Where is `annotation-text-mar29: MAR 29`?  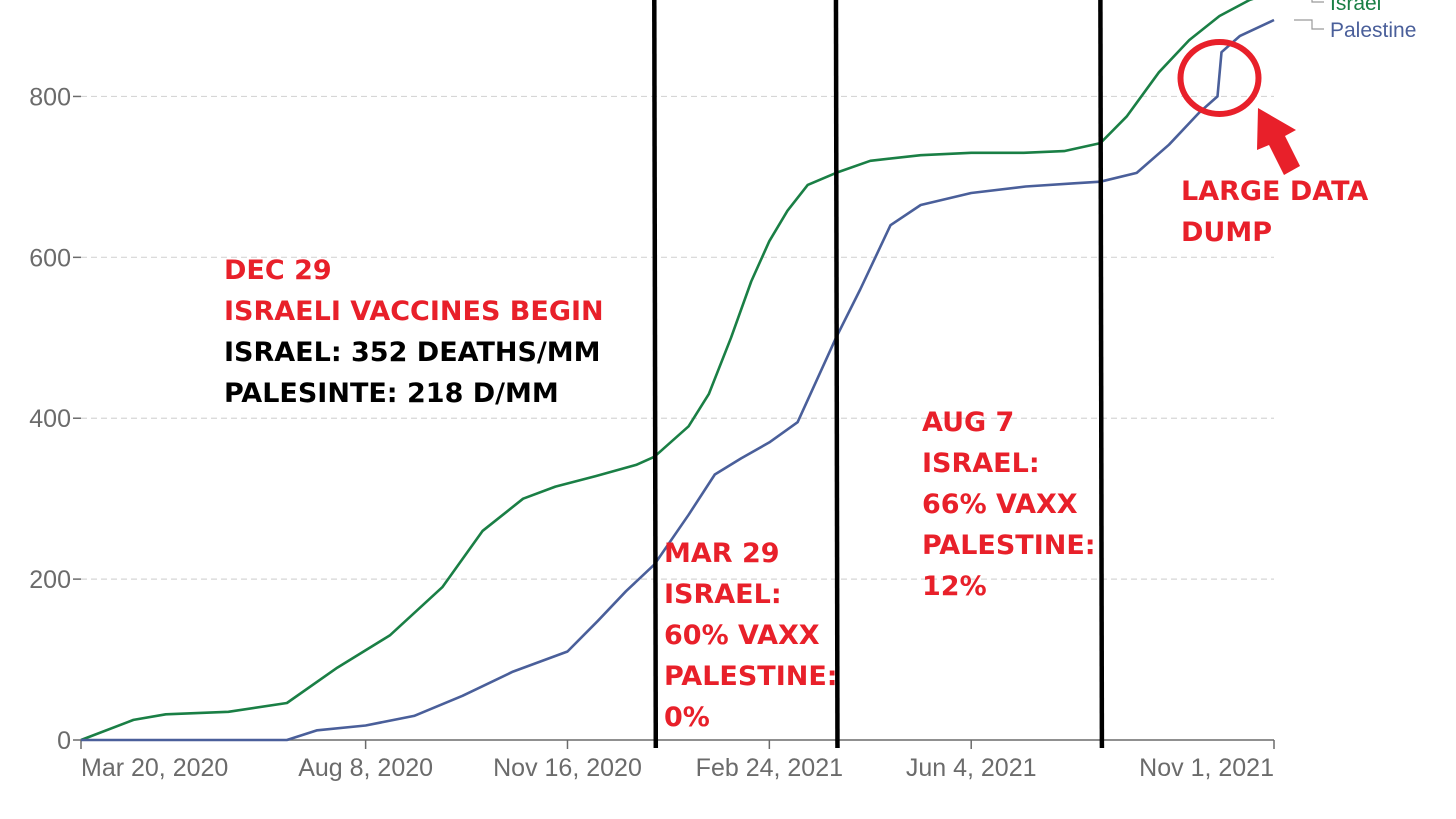
annotation-text-mar29: MAR 29 is located at coordinates (722, 553).